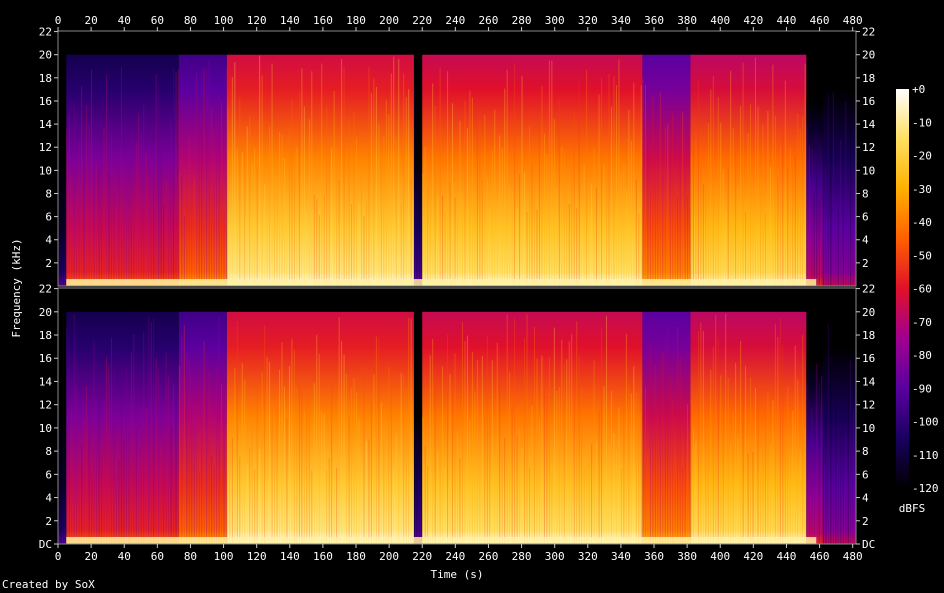 Image resolution: width=944 pixels, height=593 pixels. What do you see at coordinates (190, 556) in the screenshot?
I see `x-tick-label: 80` at bounding box center [190, 556].